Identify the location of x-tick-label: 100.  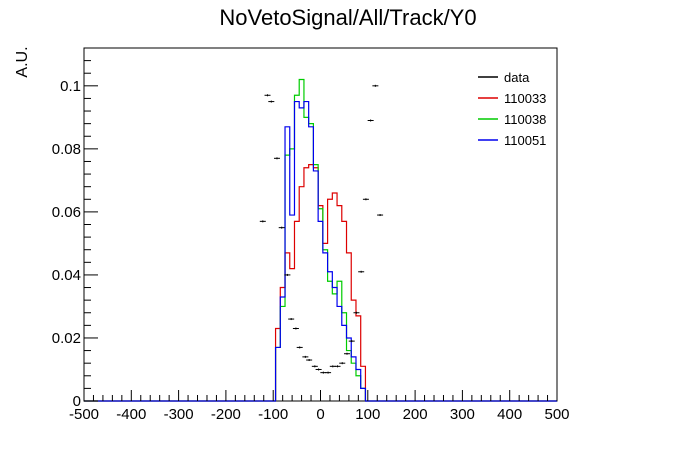
(367, 414).